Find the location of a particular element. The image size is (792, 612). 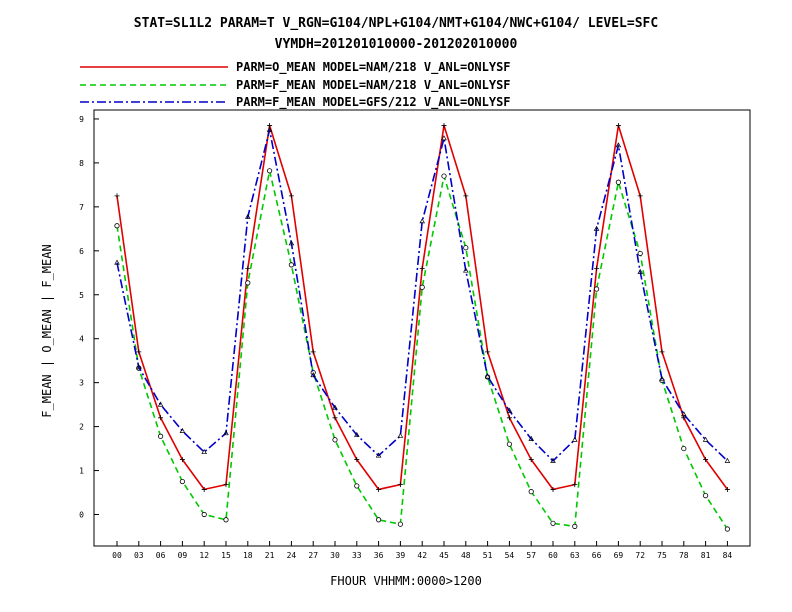

legend-label-f-mean-nam: PARM=F_MEAN MODEL=NAM/218 V_ANL=ONLYSF is located at coordinates (373, 85).